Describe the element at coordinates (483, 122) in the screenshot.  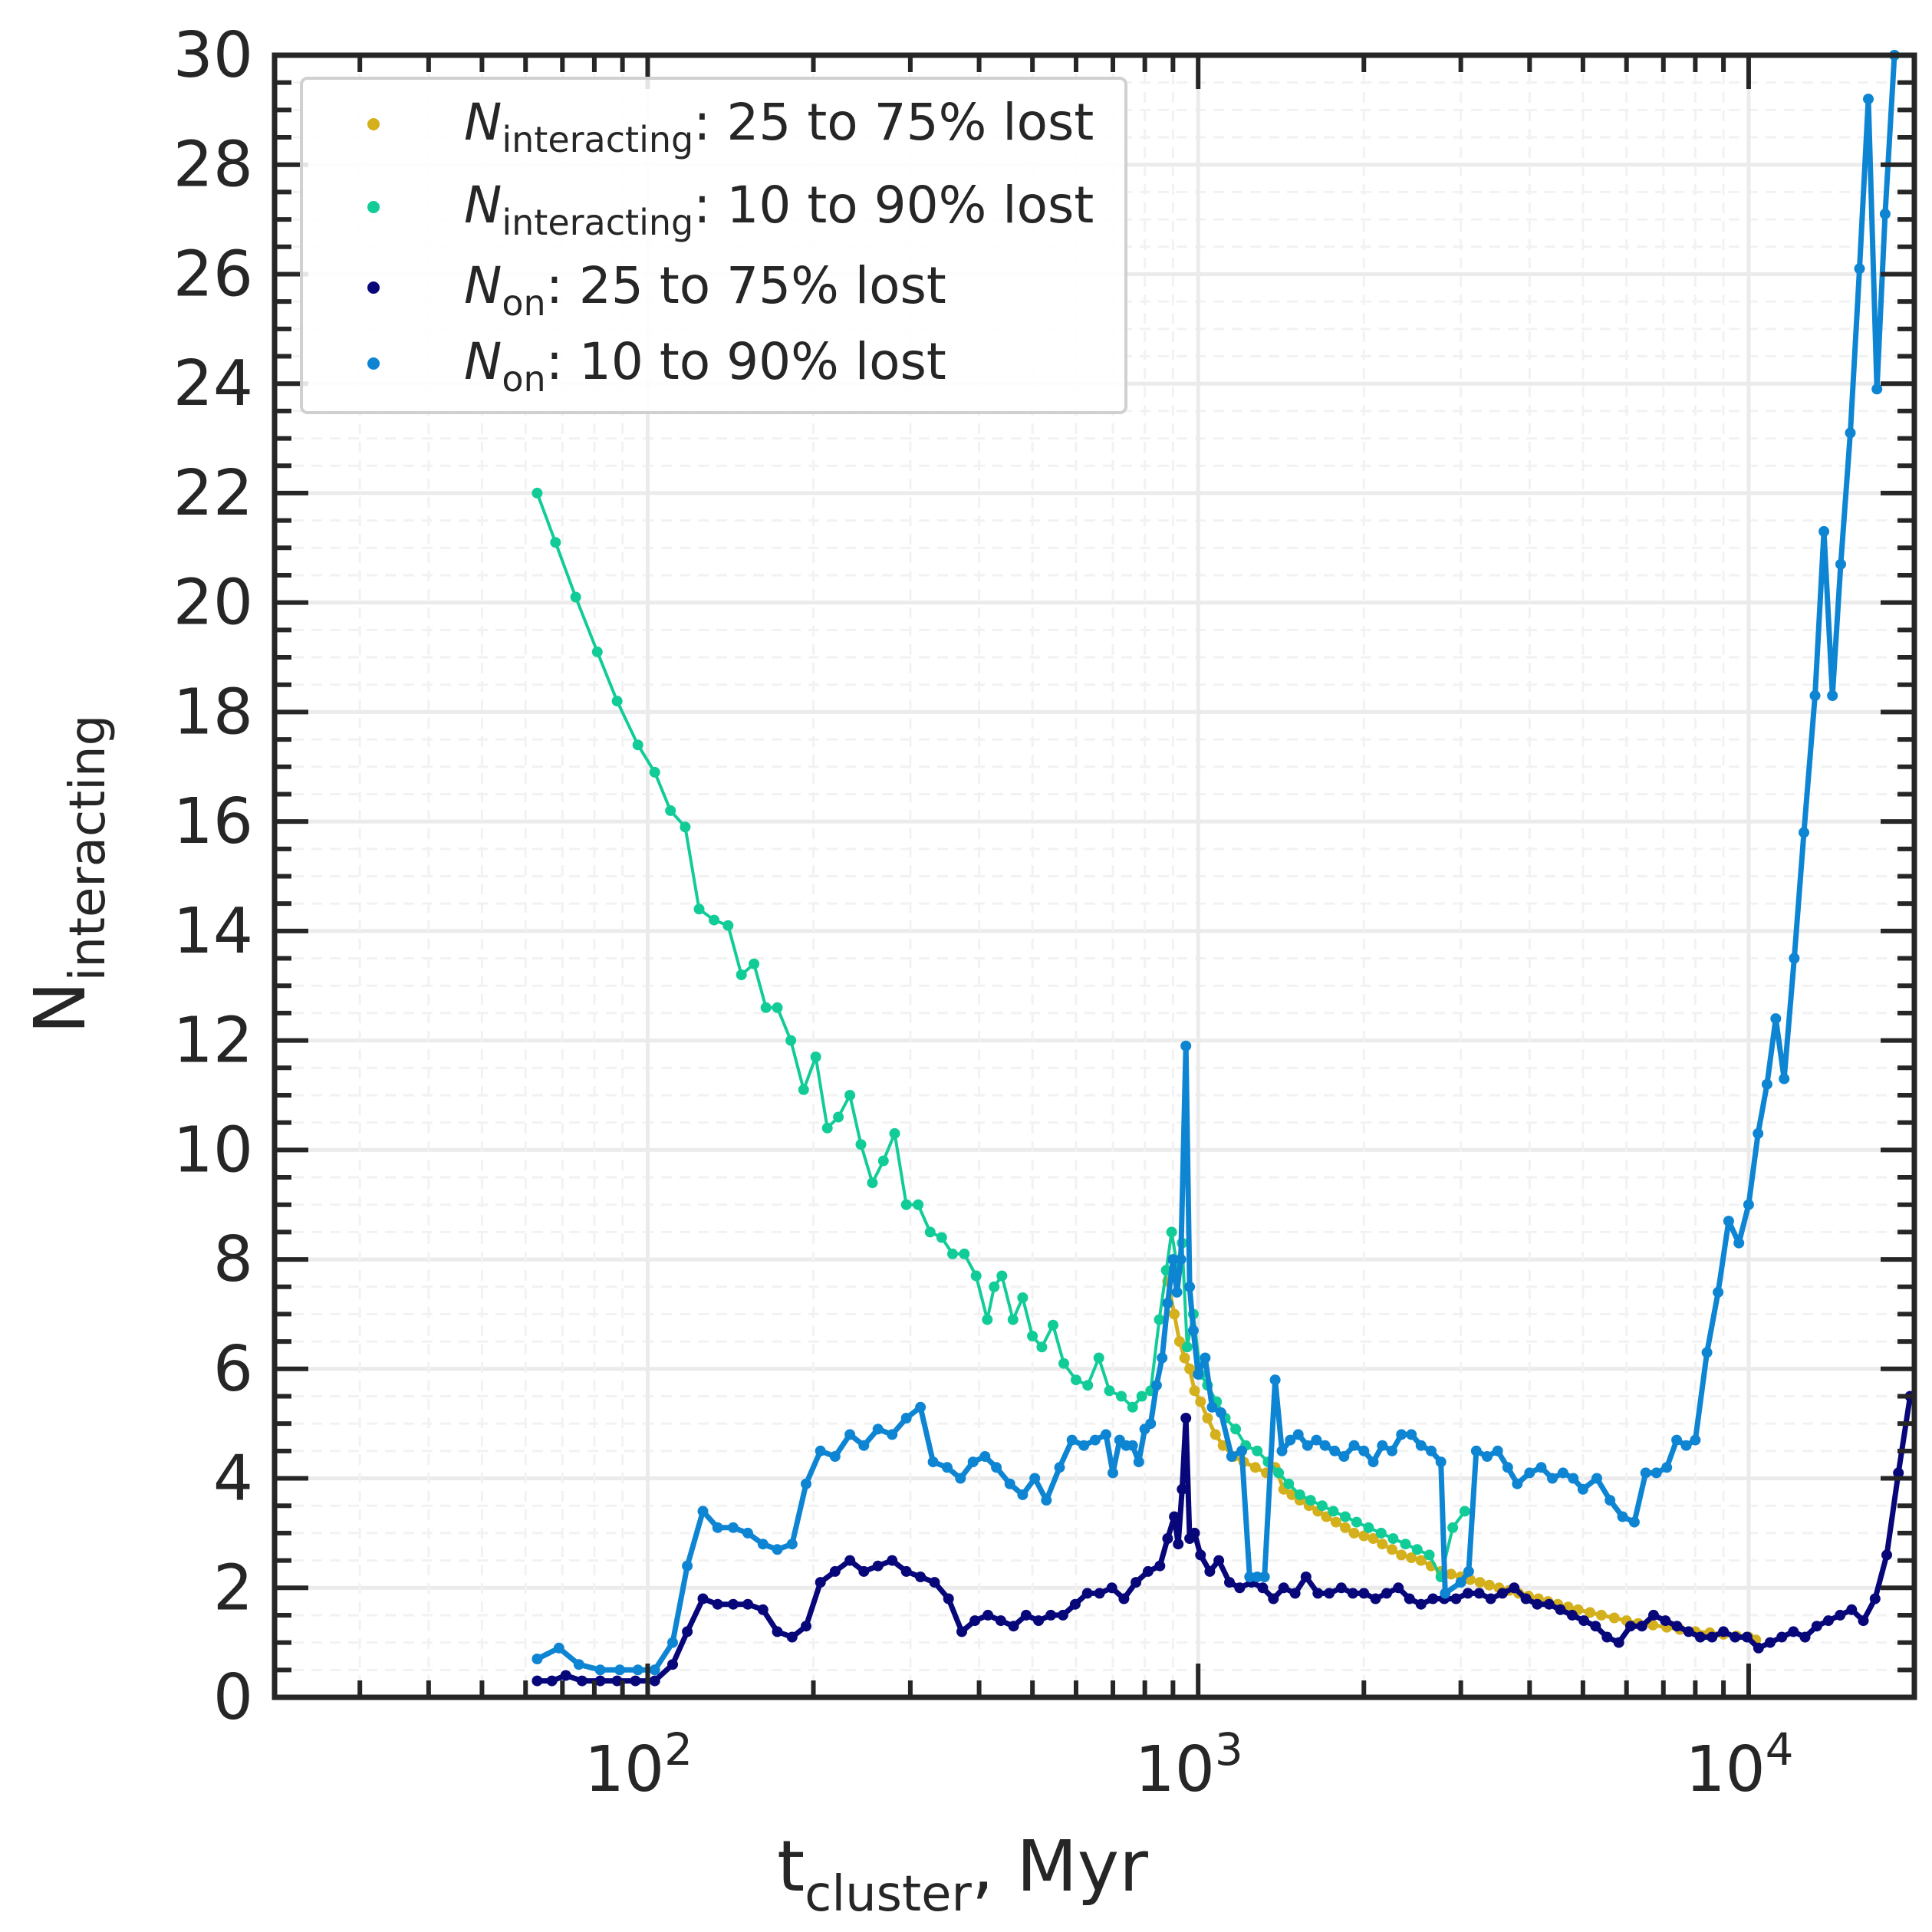
I see `legend-label-main: N` at that location.